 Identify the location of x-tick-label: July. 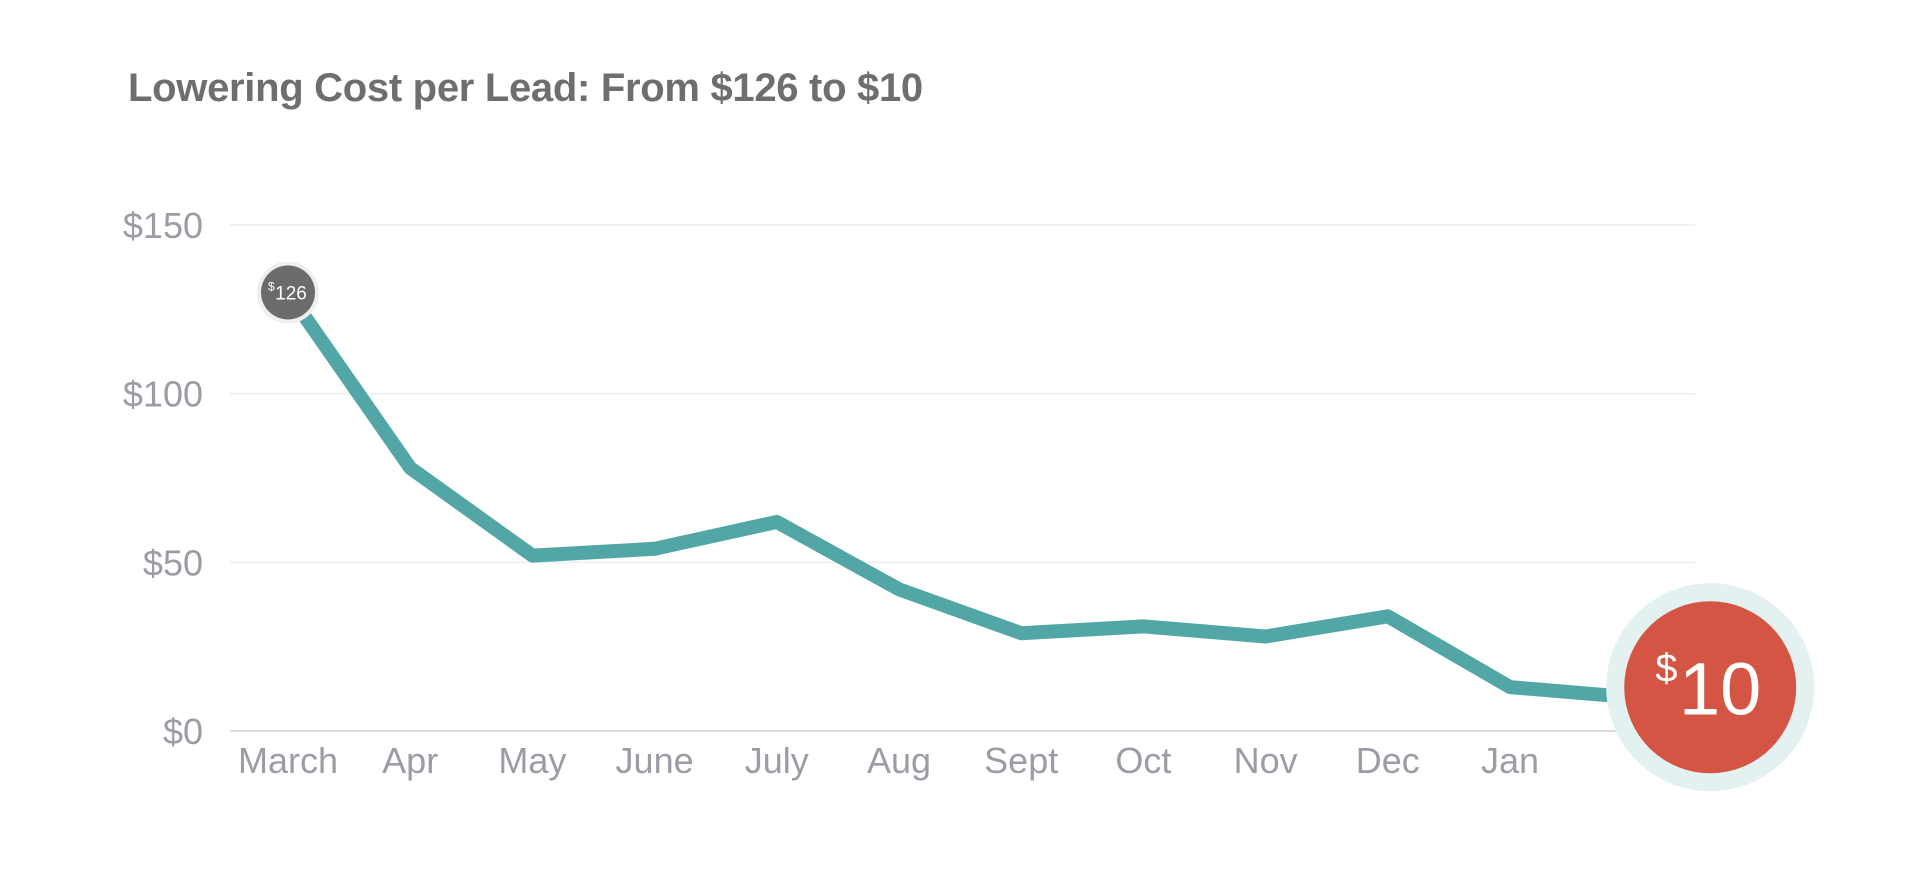
(777, 760).